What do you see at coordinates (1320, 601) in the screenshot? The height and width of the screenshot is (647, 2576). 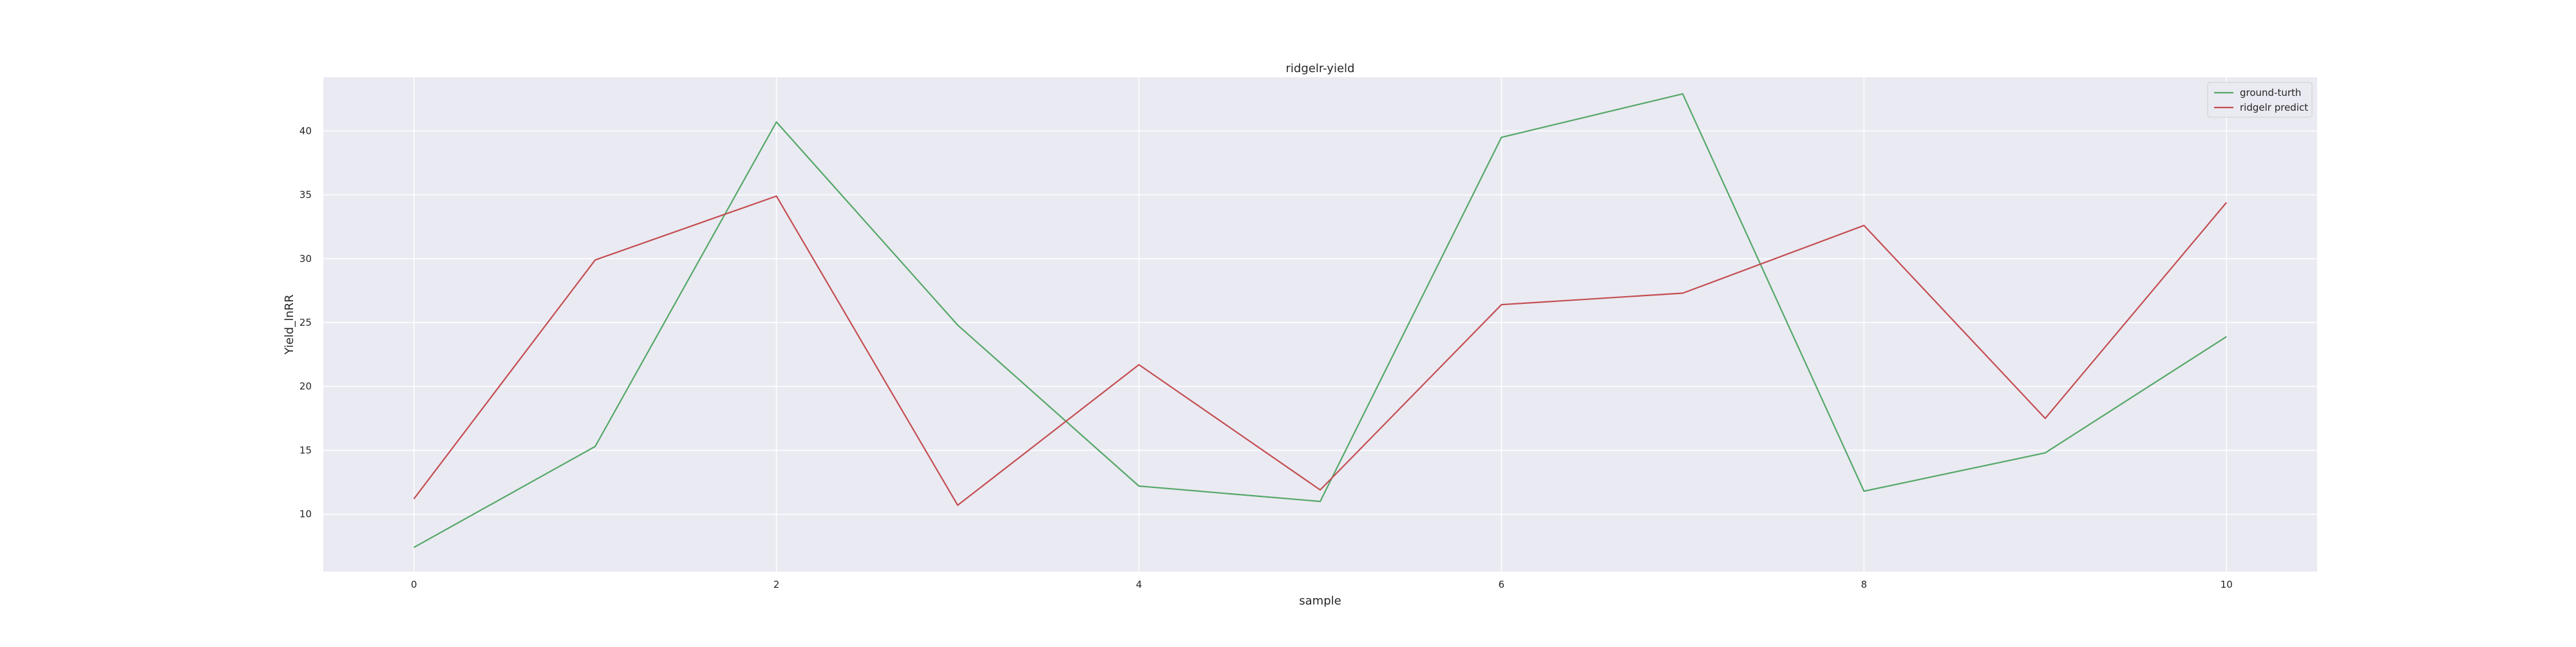 I see `x-axis-label: sample` at bounding box center [1320, 601].